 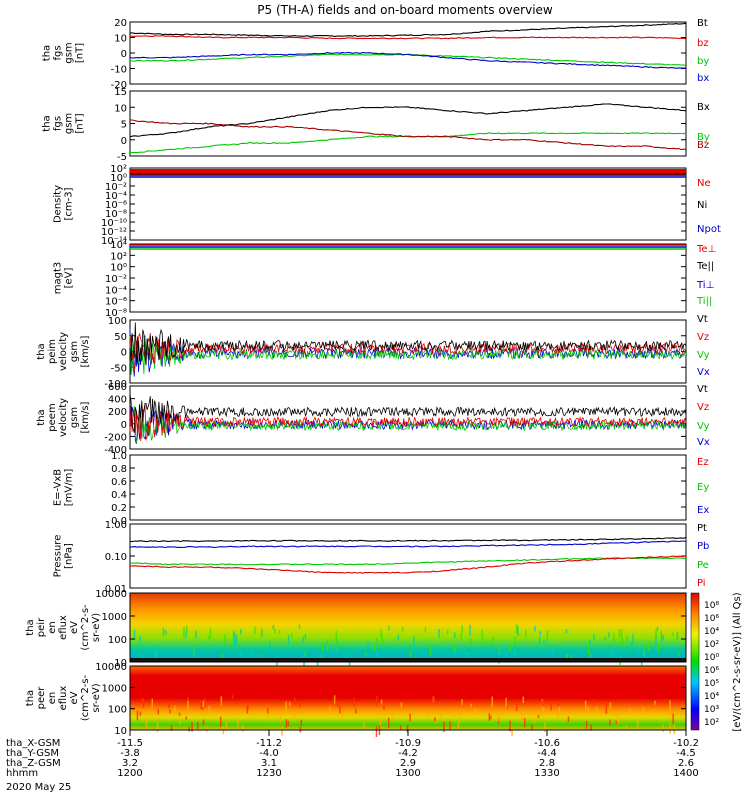 I want to click on legend-efield-1: Ey, so click(x=703, y=487).